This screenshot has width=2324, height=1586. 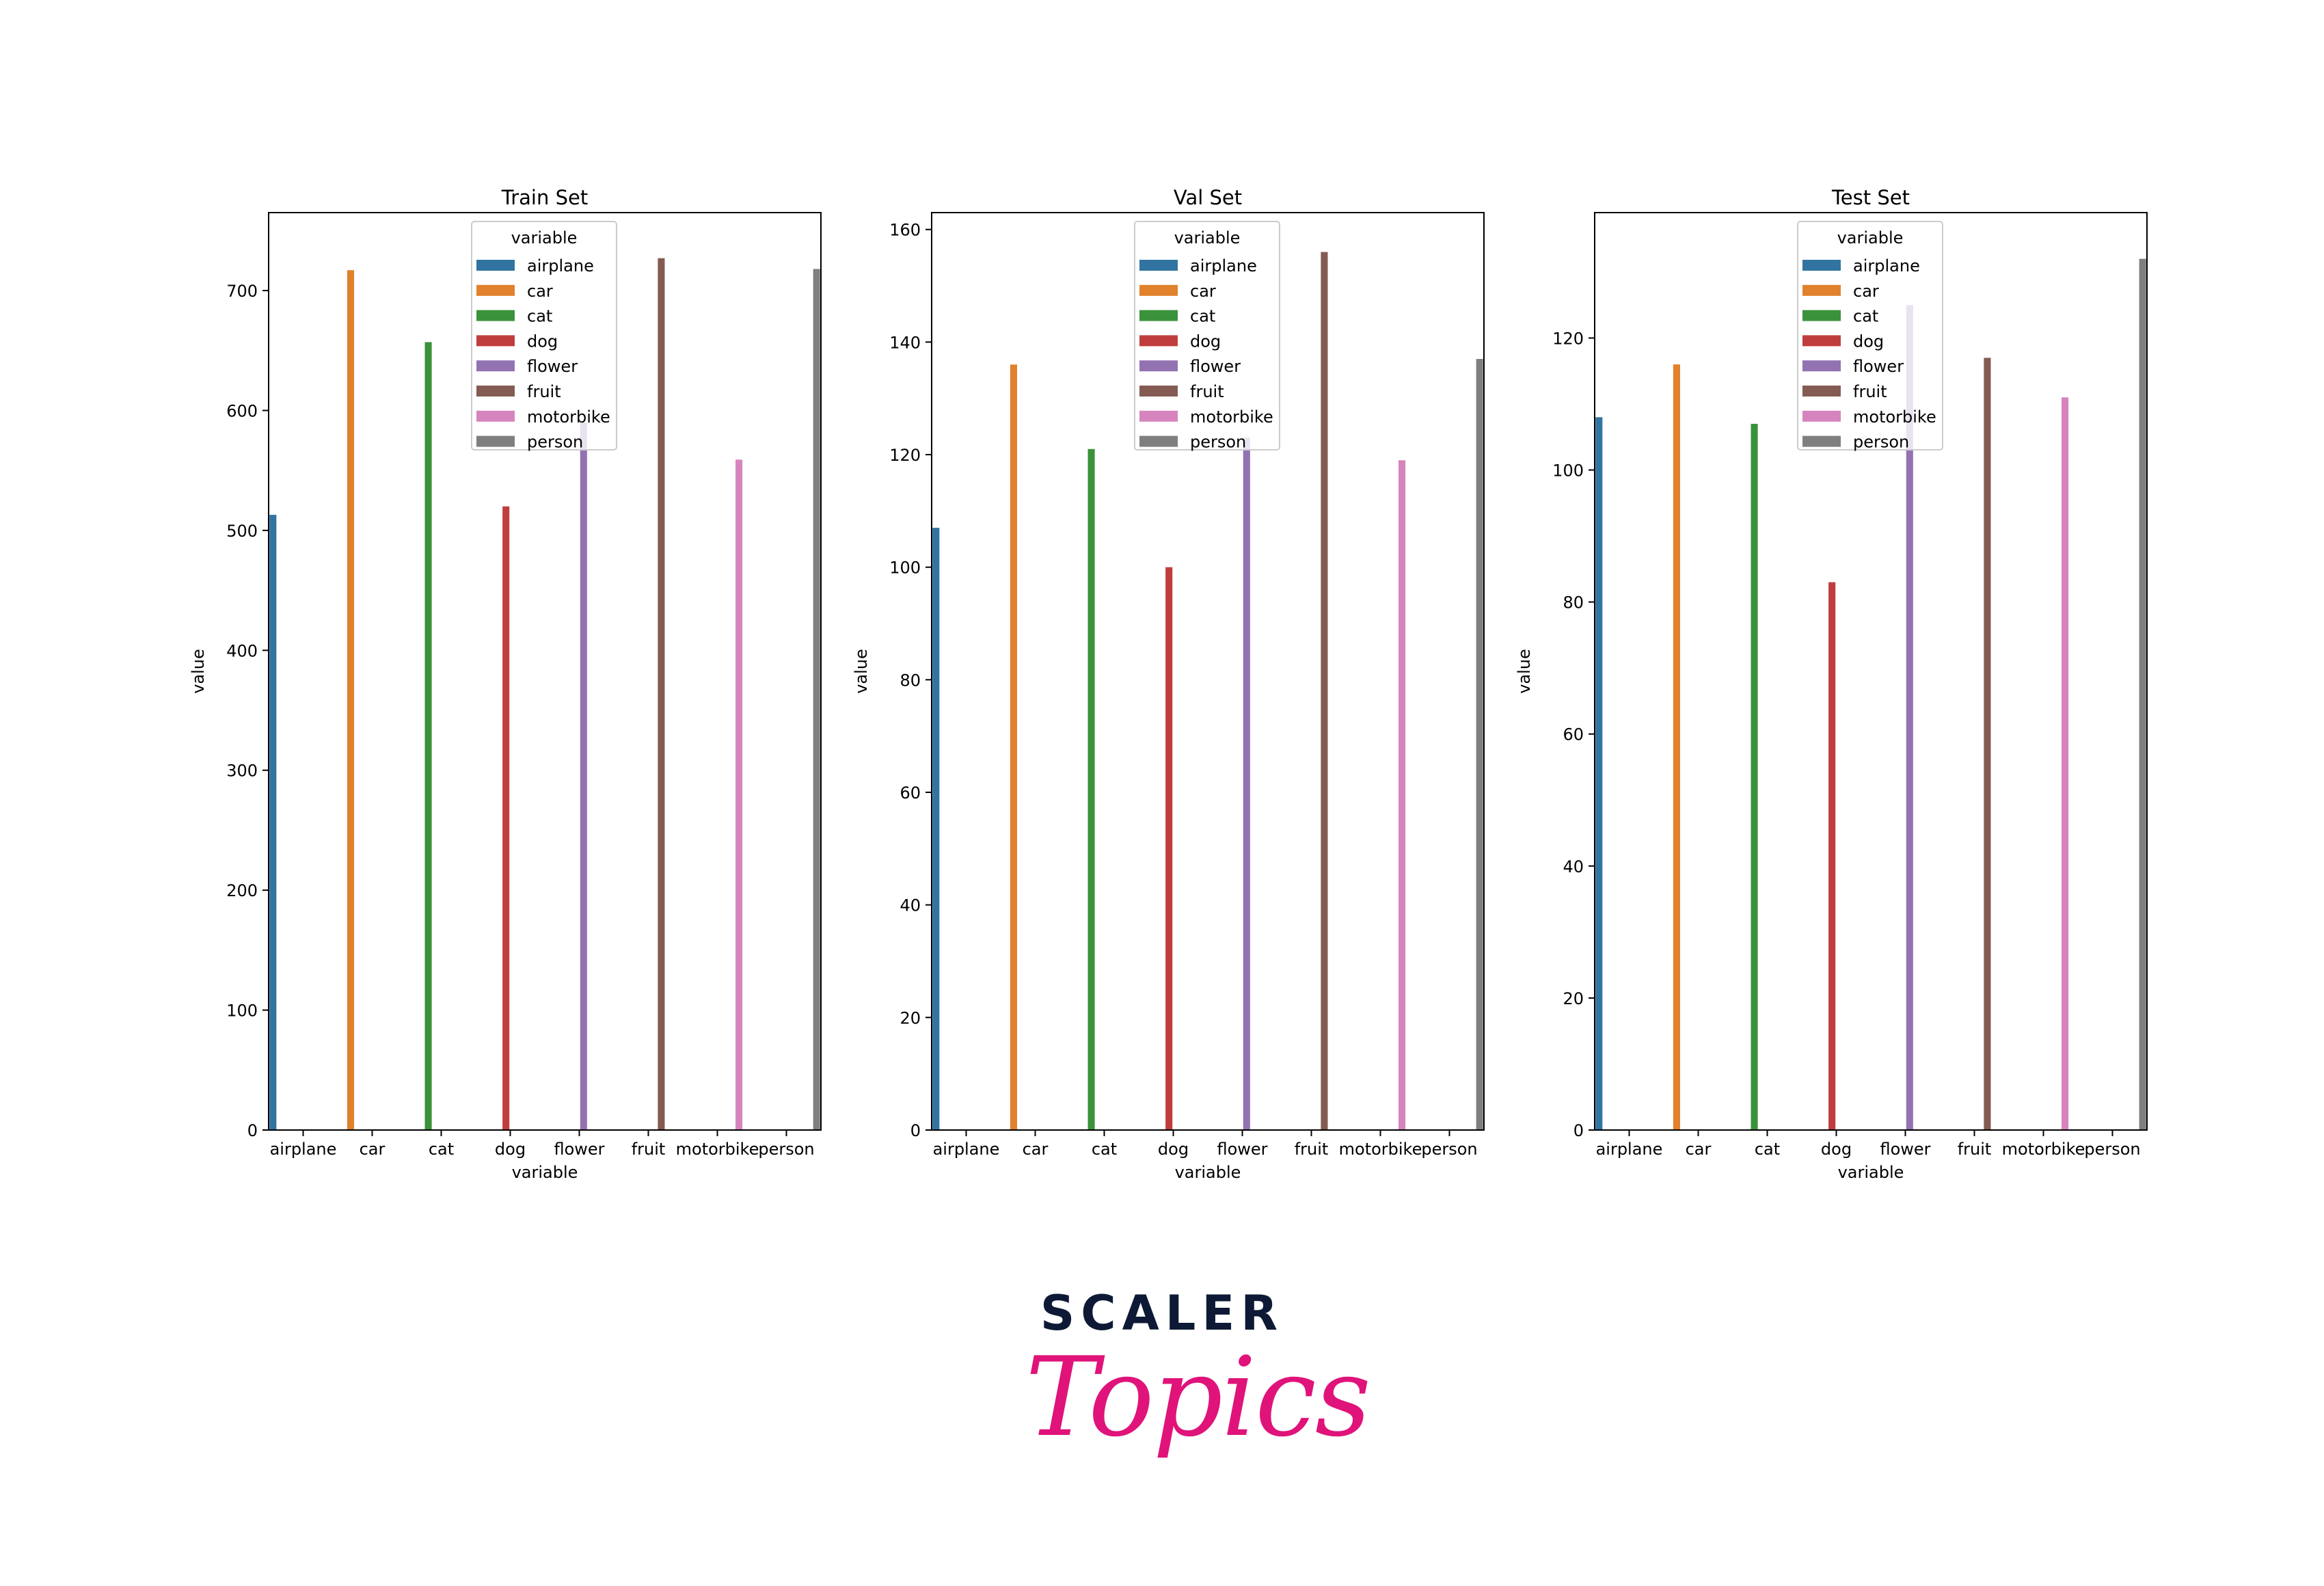 What do you see at coordinates (242, 410) in the screenshot?
I see `y-tick-label: 600` at bounding box center [242, 410].